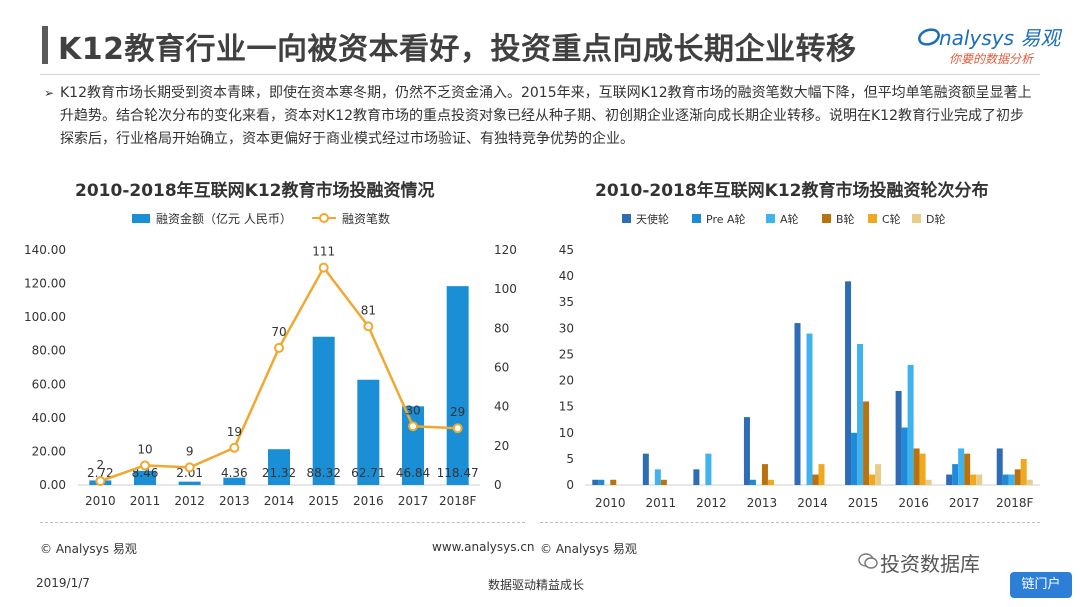 This screenshot has width=1080, height=607. I want to click on amount-bar-value-label: 2.01, so click(189, 473).